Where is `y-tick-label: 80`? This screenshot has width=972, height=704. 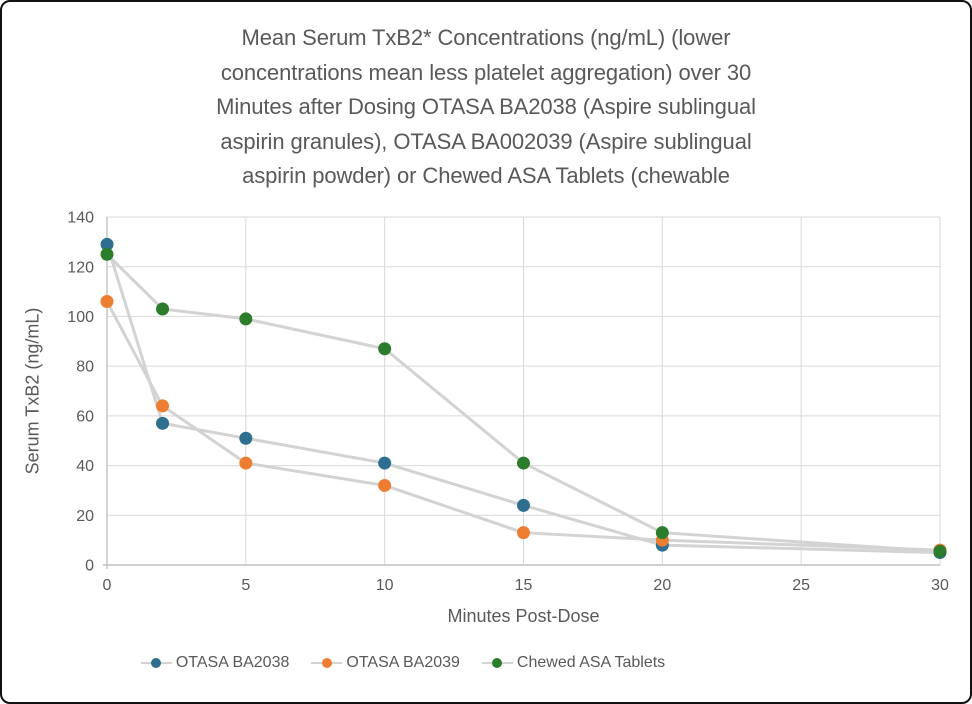 y-tick-label: 80 is located at coordinates (85, 367).